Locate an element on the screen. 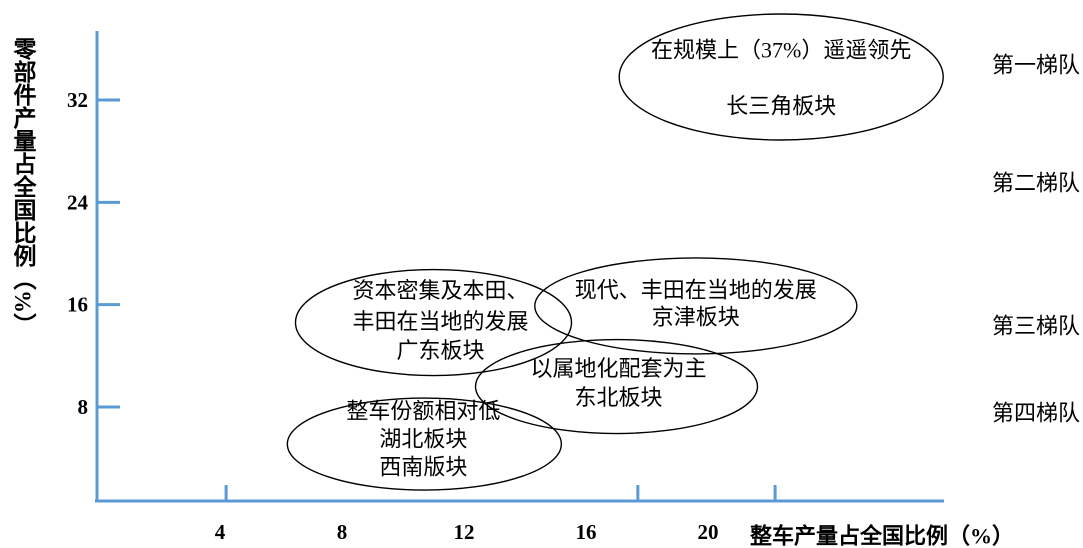 The width and height of the screenshot is (1083, 548). region-label-line: 资本密集及本田、 is located at coordinates (440, 290).